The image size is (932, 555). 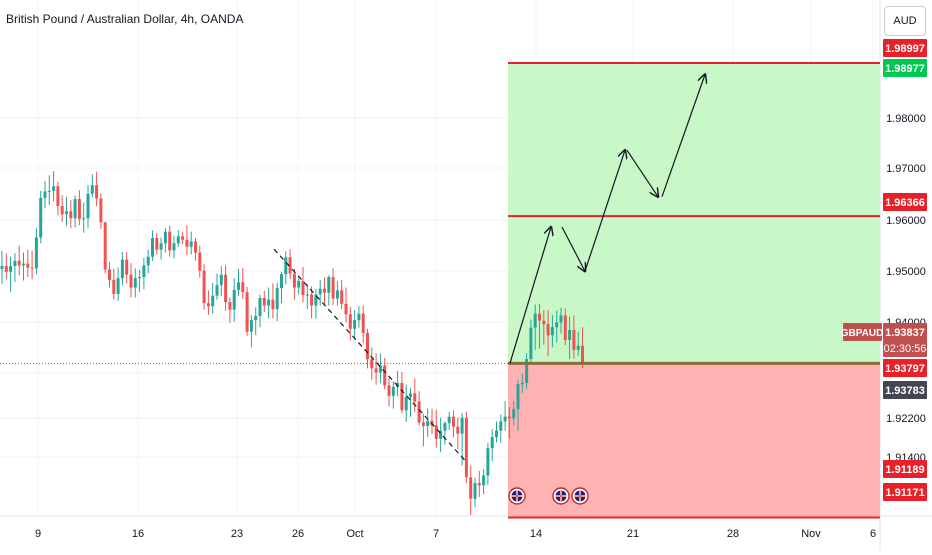 What do you see at coordinates (370, 355) in the screenshot?
I see `trendline` at bounding box center [370, 355].